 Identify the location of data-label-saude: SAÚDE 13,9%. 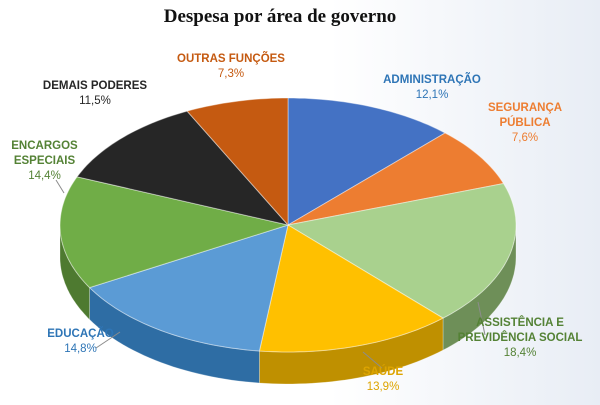
(383, 380).